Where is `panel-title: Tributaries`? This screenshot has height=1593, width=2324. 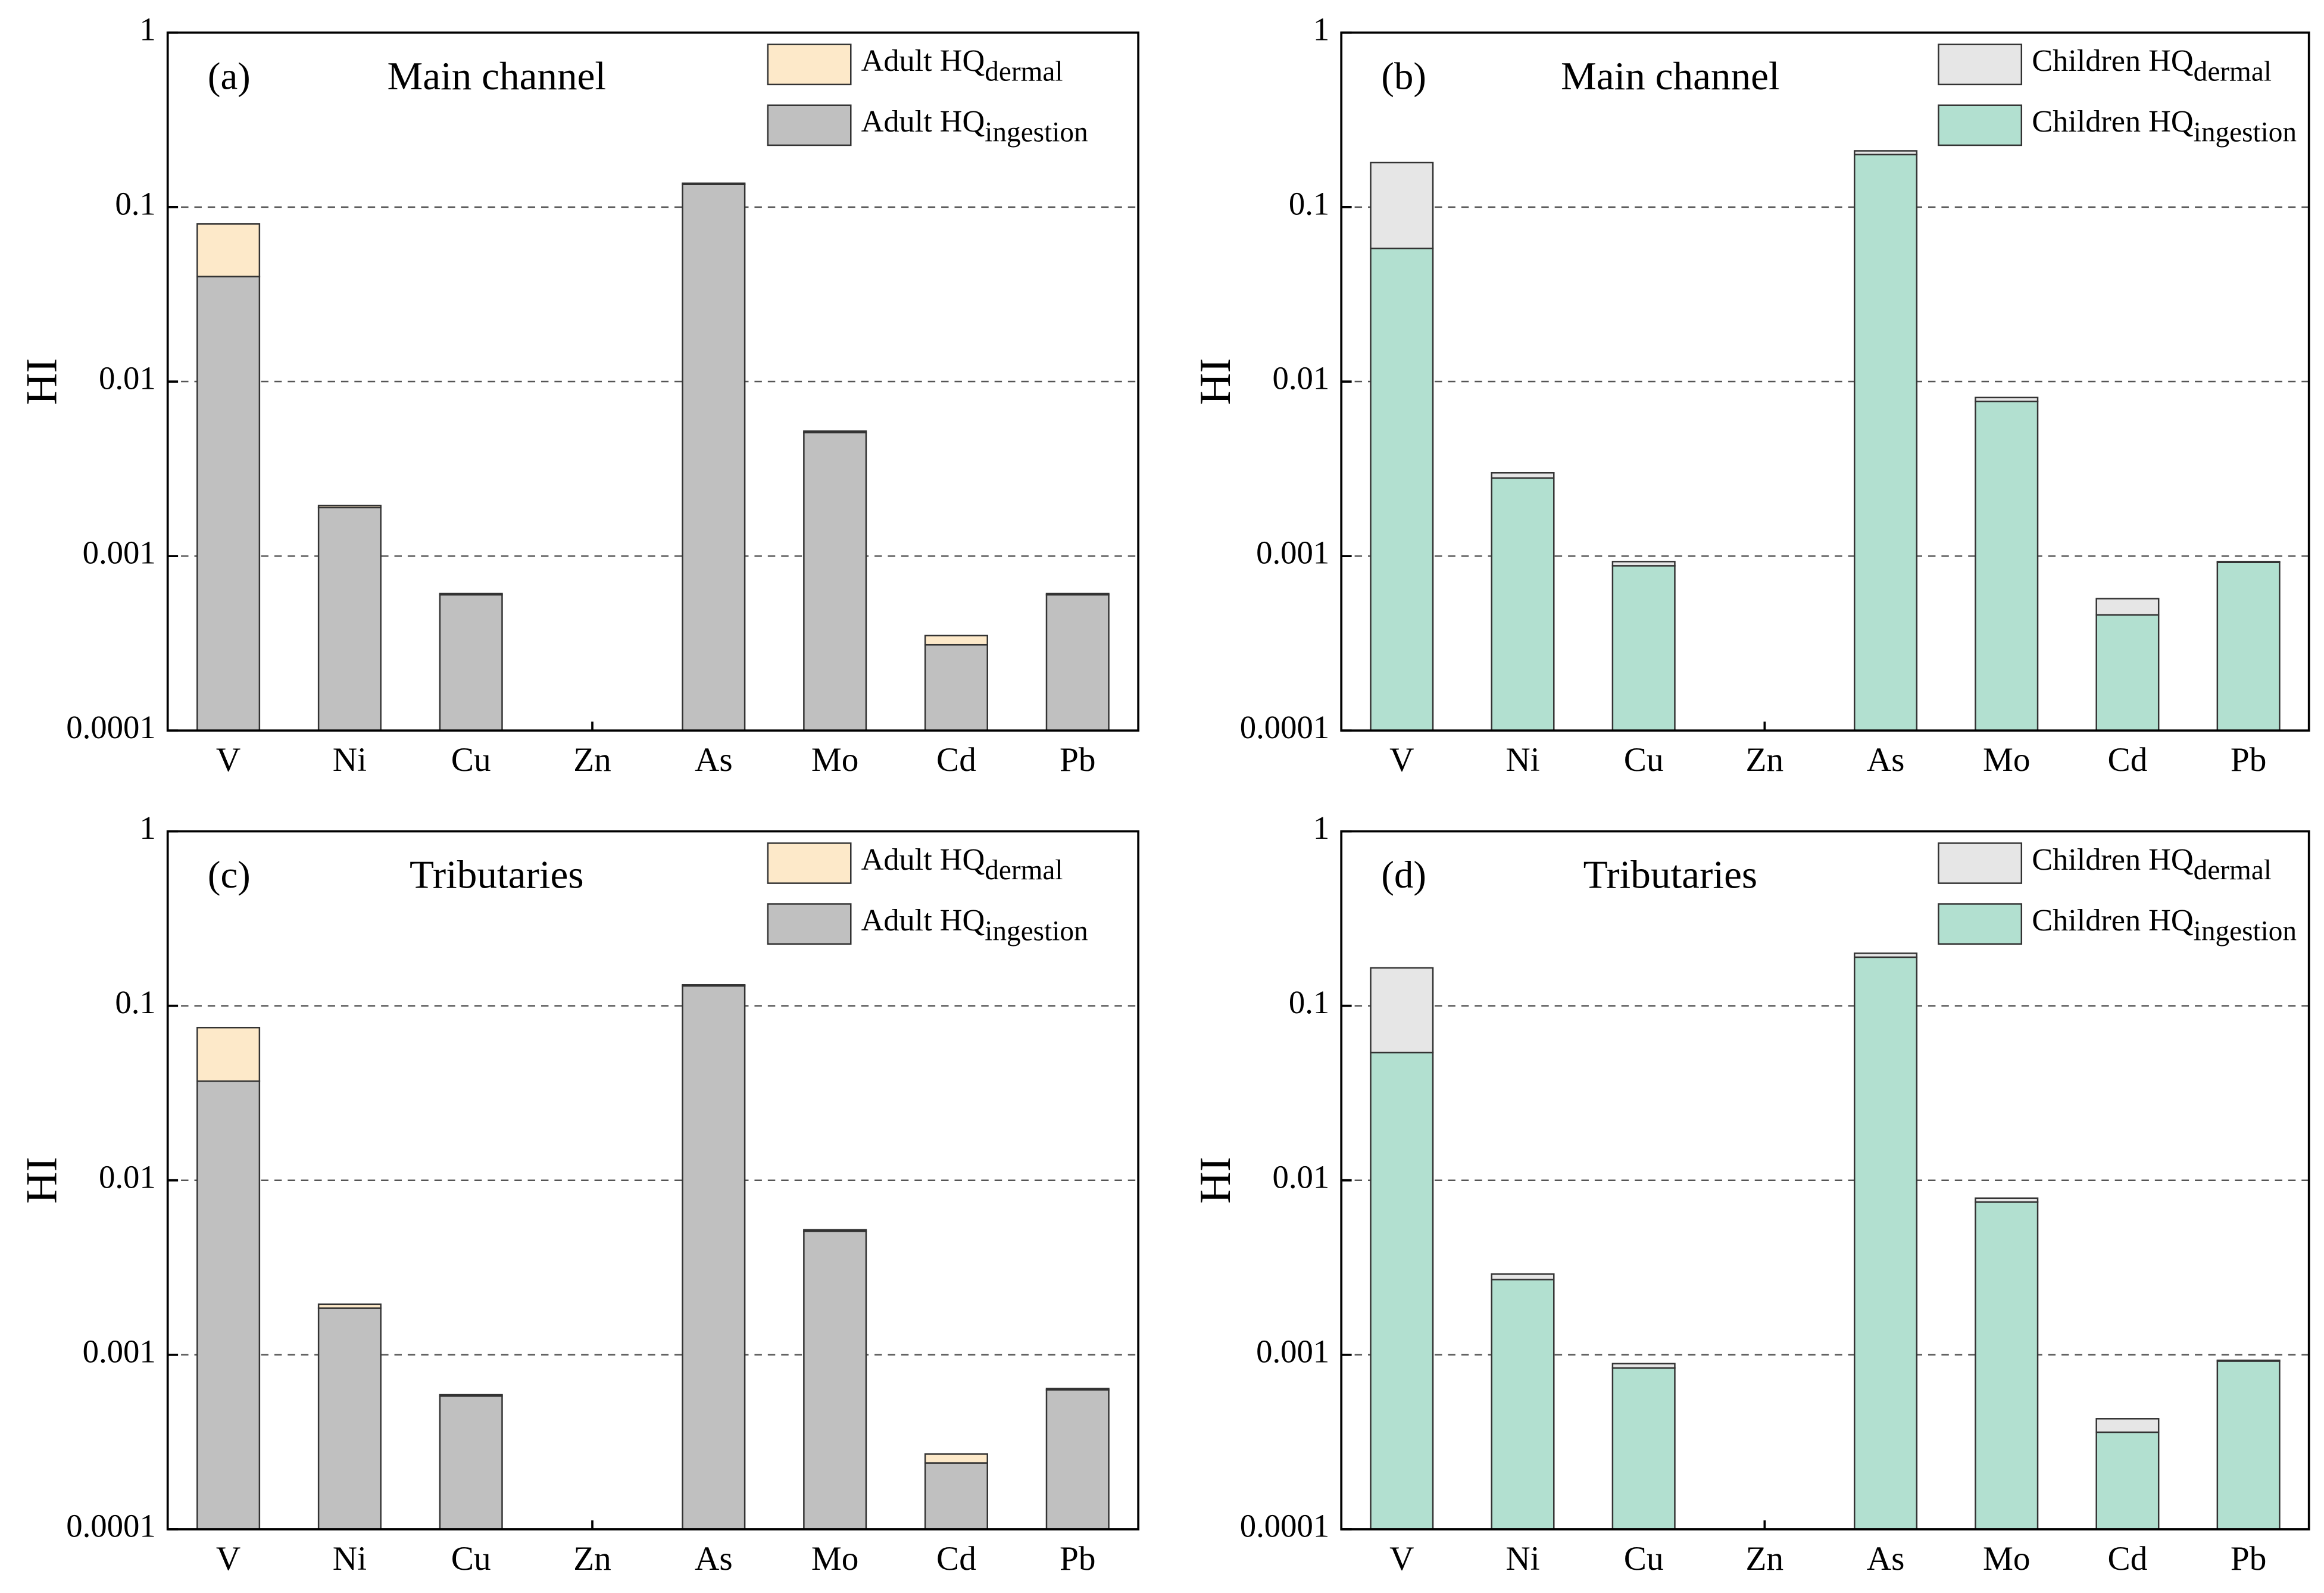 panel-title: Tributaries is located at coordinates (1670, 874).